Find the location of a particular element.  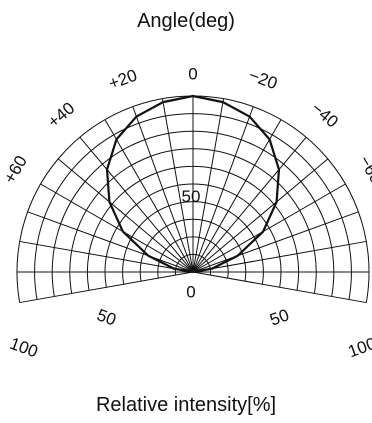

angle-tick-label: +80 is located at coordinates (1, 237).